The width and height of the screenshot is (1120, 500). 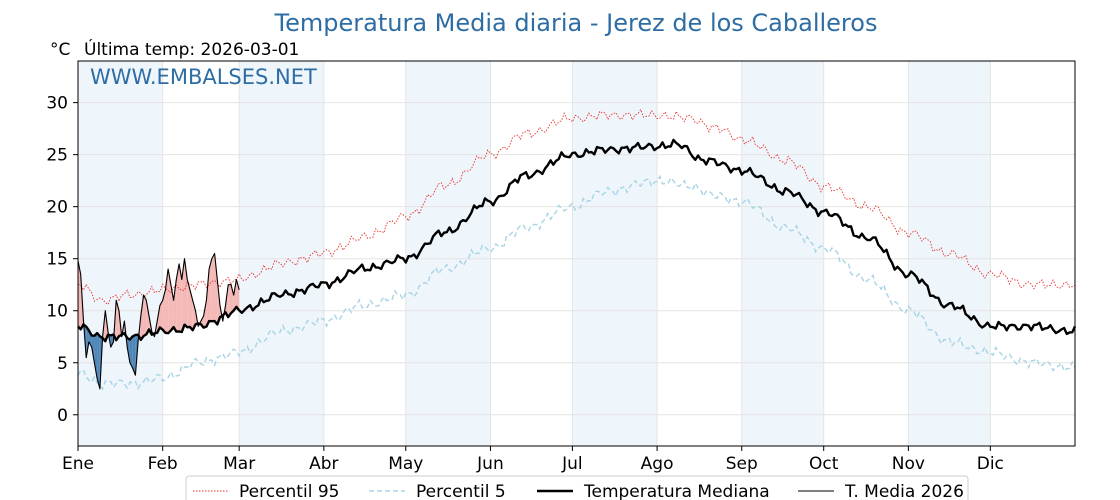 I want to click on x-tick-label-abr: Abr, so click(x=323, y=464).